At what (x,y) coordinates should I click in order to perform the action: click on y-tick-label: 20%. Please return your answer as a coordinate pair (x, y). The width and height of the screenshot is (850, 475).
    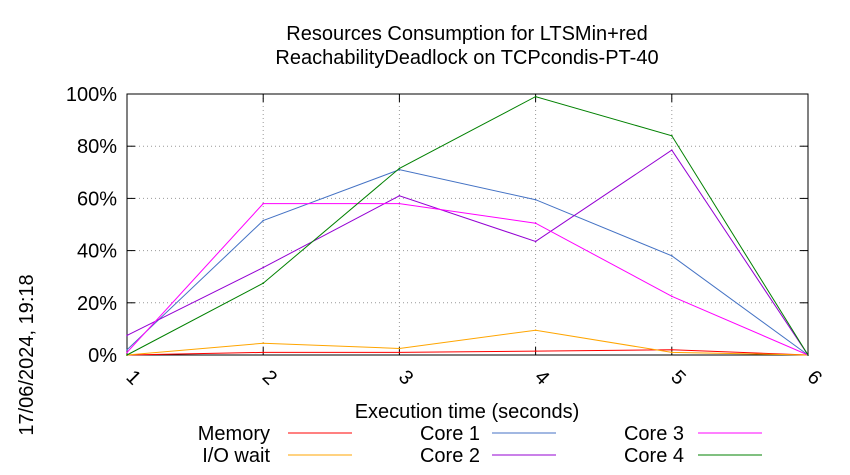
    Looking at the image, I should click on (97, 304).